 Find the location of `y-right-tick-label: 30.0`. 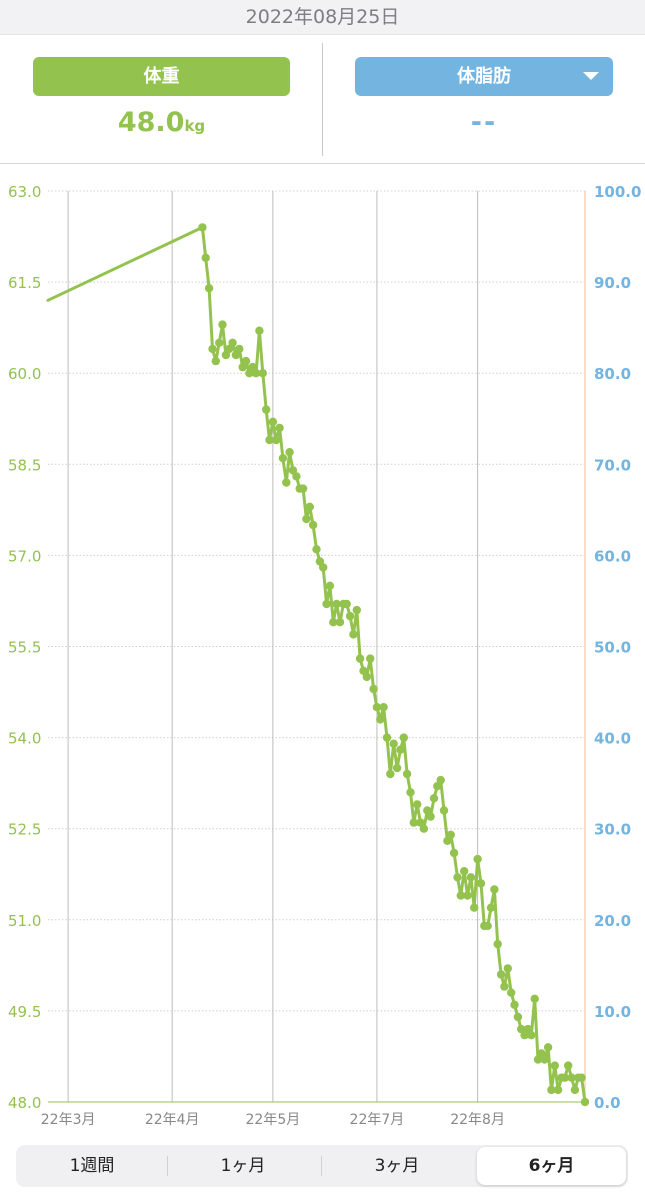

y-right-tick-label: 30.0 is located at coordinates (612, 830).